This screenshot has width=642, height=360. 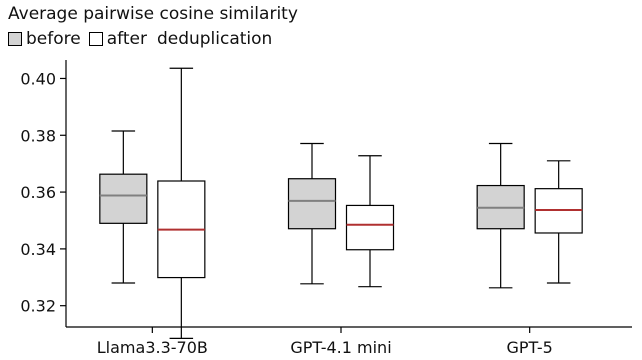 What do you see at coordinates (153, 14) in the screenshot?
I see `chart-title: Average pairwise cosine similarity` at bounding box center [153, 14].